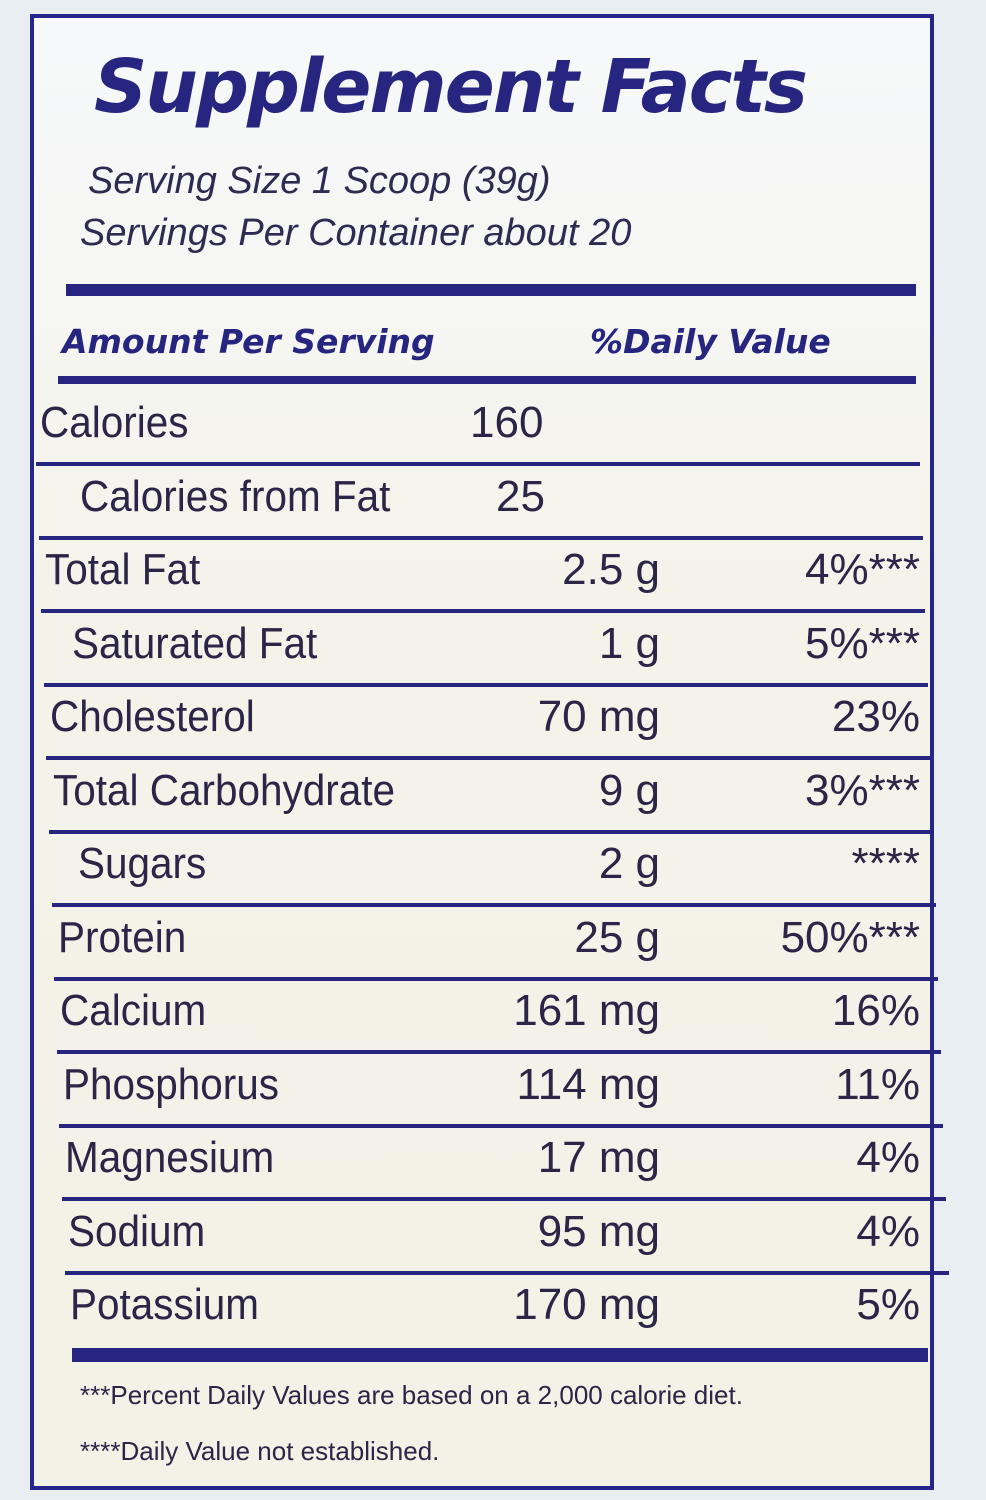 Image resolution: width=986 pixels, height=1500 pixels. I want to click on header-divider, so click(487, 380).